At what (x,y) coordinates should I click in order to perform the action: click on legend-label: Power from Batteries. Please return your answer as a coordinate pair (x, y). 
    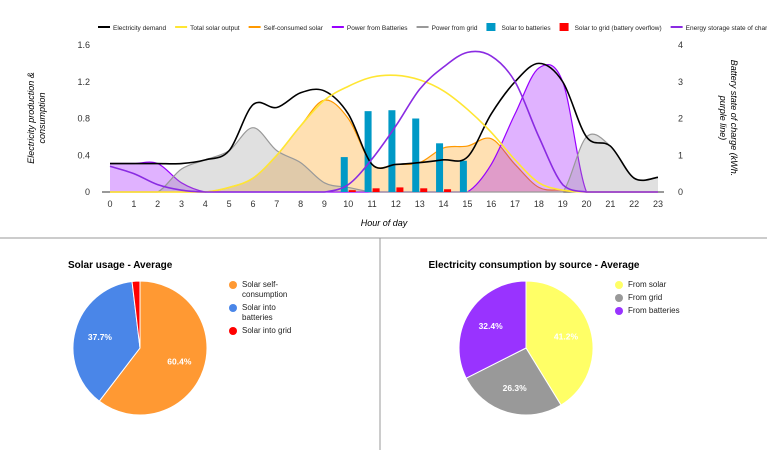
    Looking at the image, I should click on (377, 28).